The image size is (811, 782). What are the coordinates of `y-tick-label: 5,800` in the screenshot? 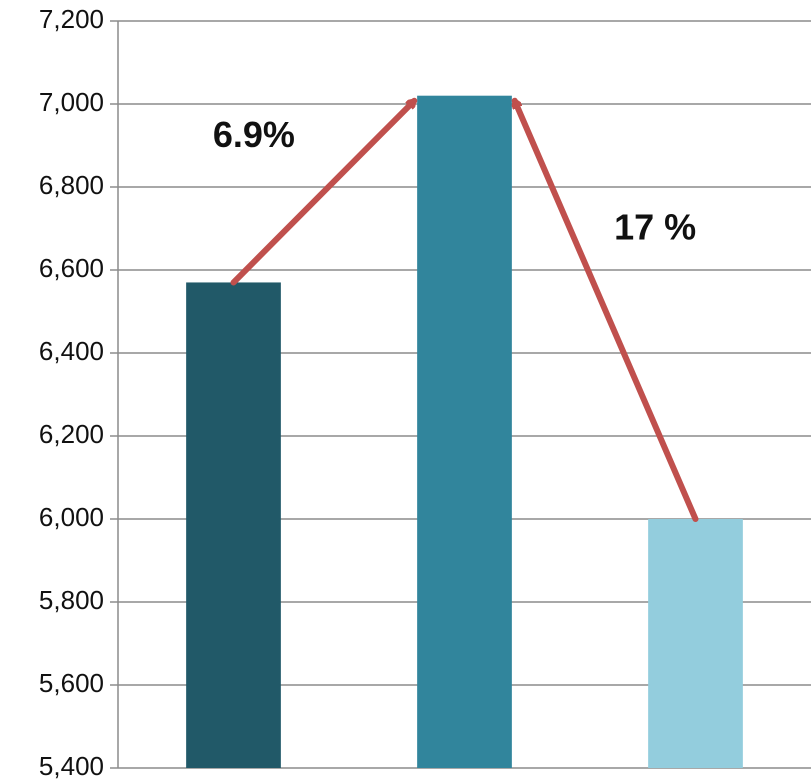 It's located at (71, 600).